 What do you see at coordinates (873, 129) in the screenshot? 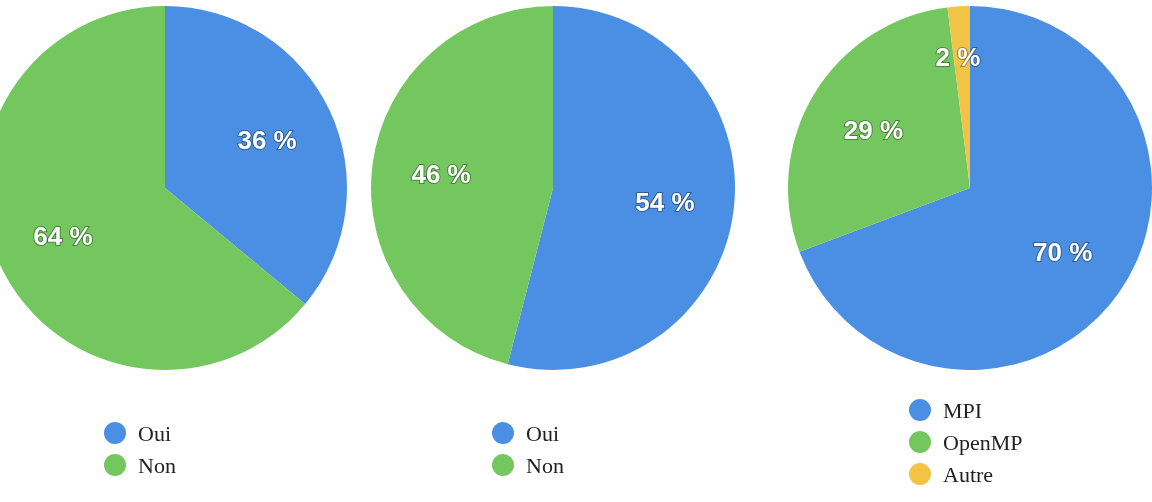
I see `data-label: 29 %` at bounding box center [873, 129].